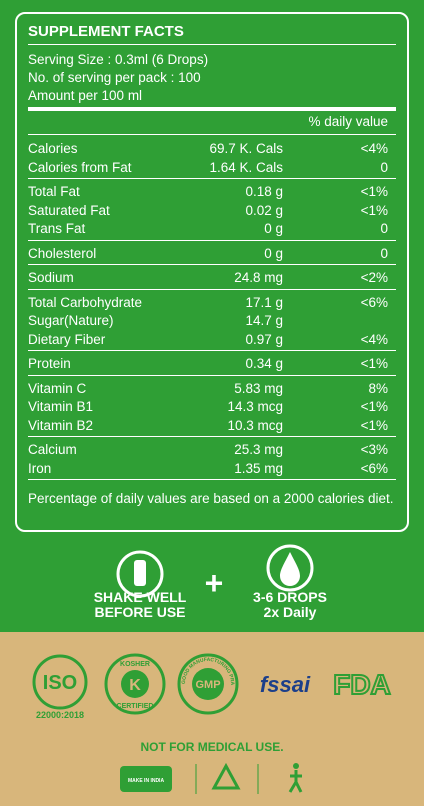 This screenshot has height=806, width=424. What do you see at coordinates (140, 597) in the screenshot?
I see `usage-text: SHAKE WELL` at bounding box center [140, 597].